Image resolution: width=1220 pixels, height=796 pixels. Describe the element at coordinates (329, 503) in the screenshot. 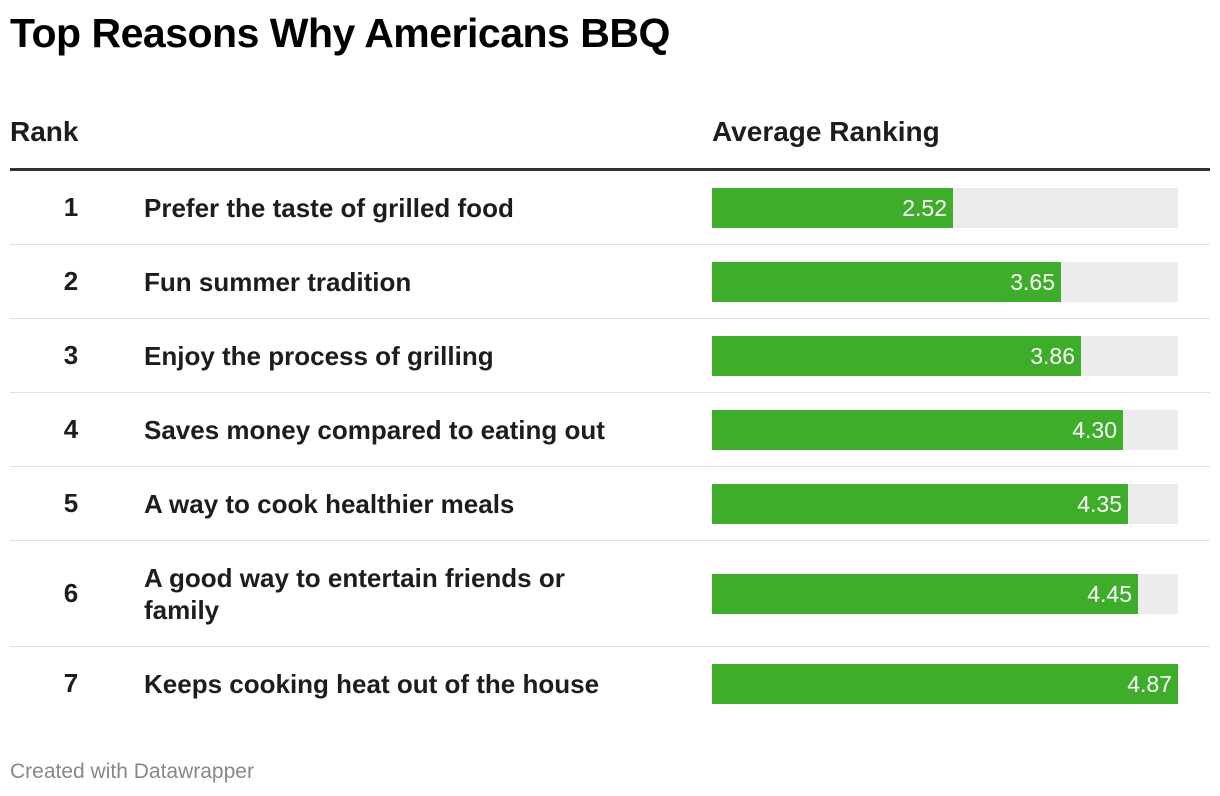

I see `reason-label: A way to cook healthier meals` at that location.